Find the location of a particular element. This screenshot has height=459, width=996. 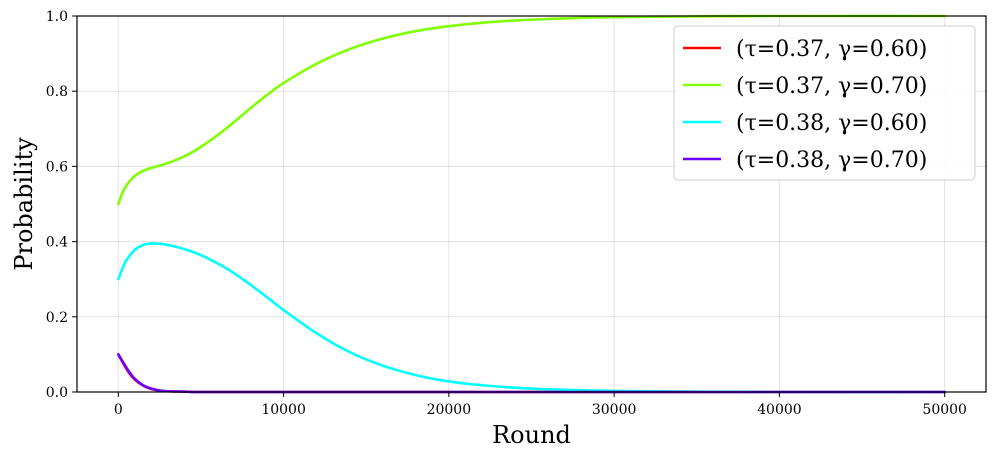

y-tick-label: 0.2 is located at coordinates (57, 318).